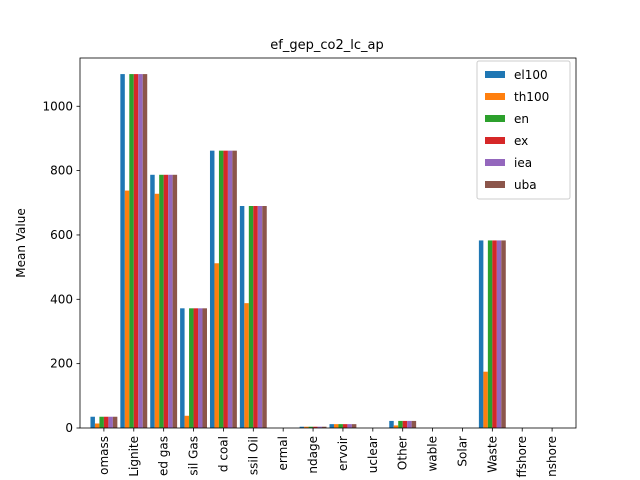  What do you see at coordinates (433, 454) in the screenshot?
I see `x-tick-label-11: wable` at bounding box center [433, 454].